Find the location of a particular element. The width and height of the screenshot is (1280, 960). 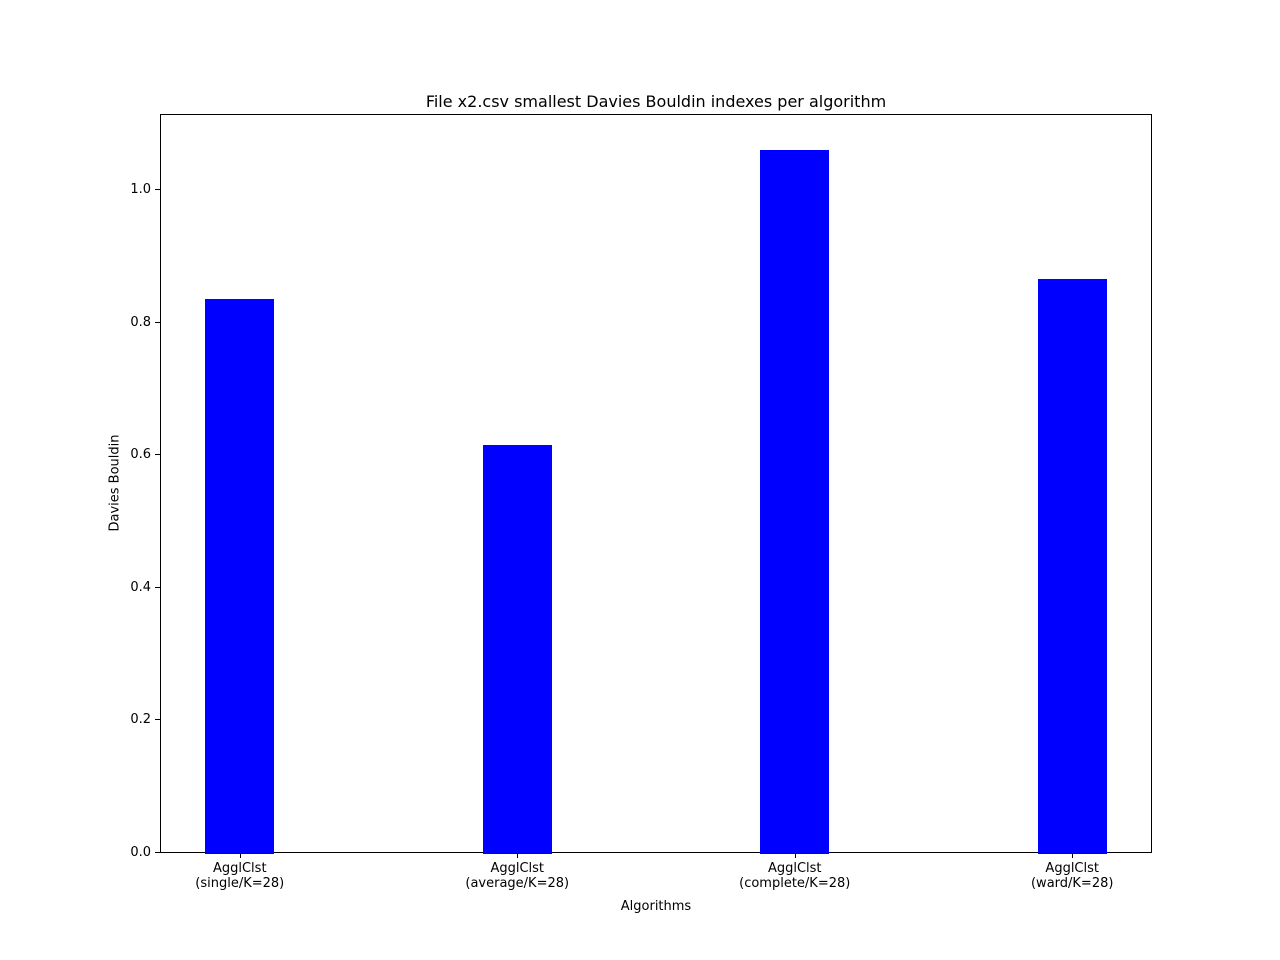

bar-agglclst-complete is located at coordinates (795, 502).